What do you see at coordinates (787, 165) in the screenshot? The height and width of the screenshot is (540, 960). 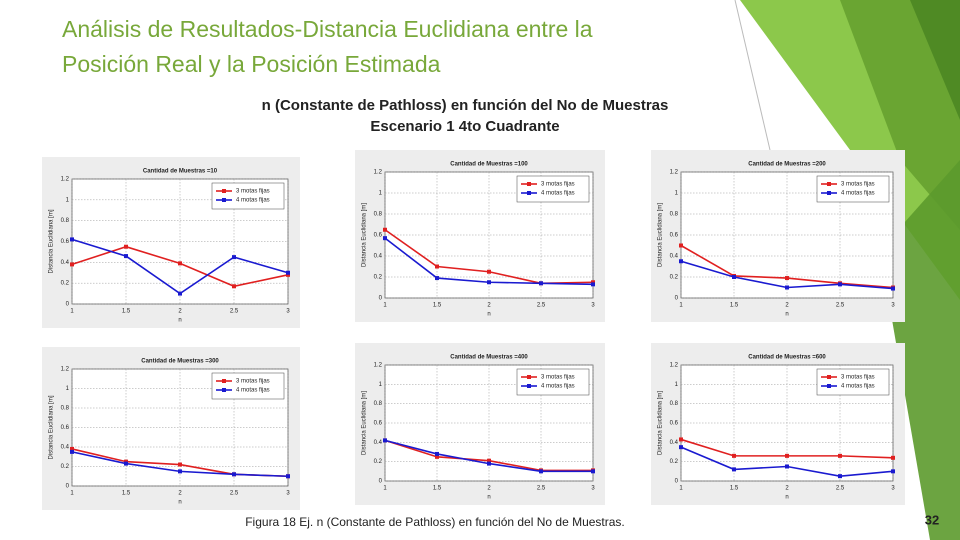 I see `chart-title: Cantidad de Muestras =200` at bounding box center [787, 165].